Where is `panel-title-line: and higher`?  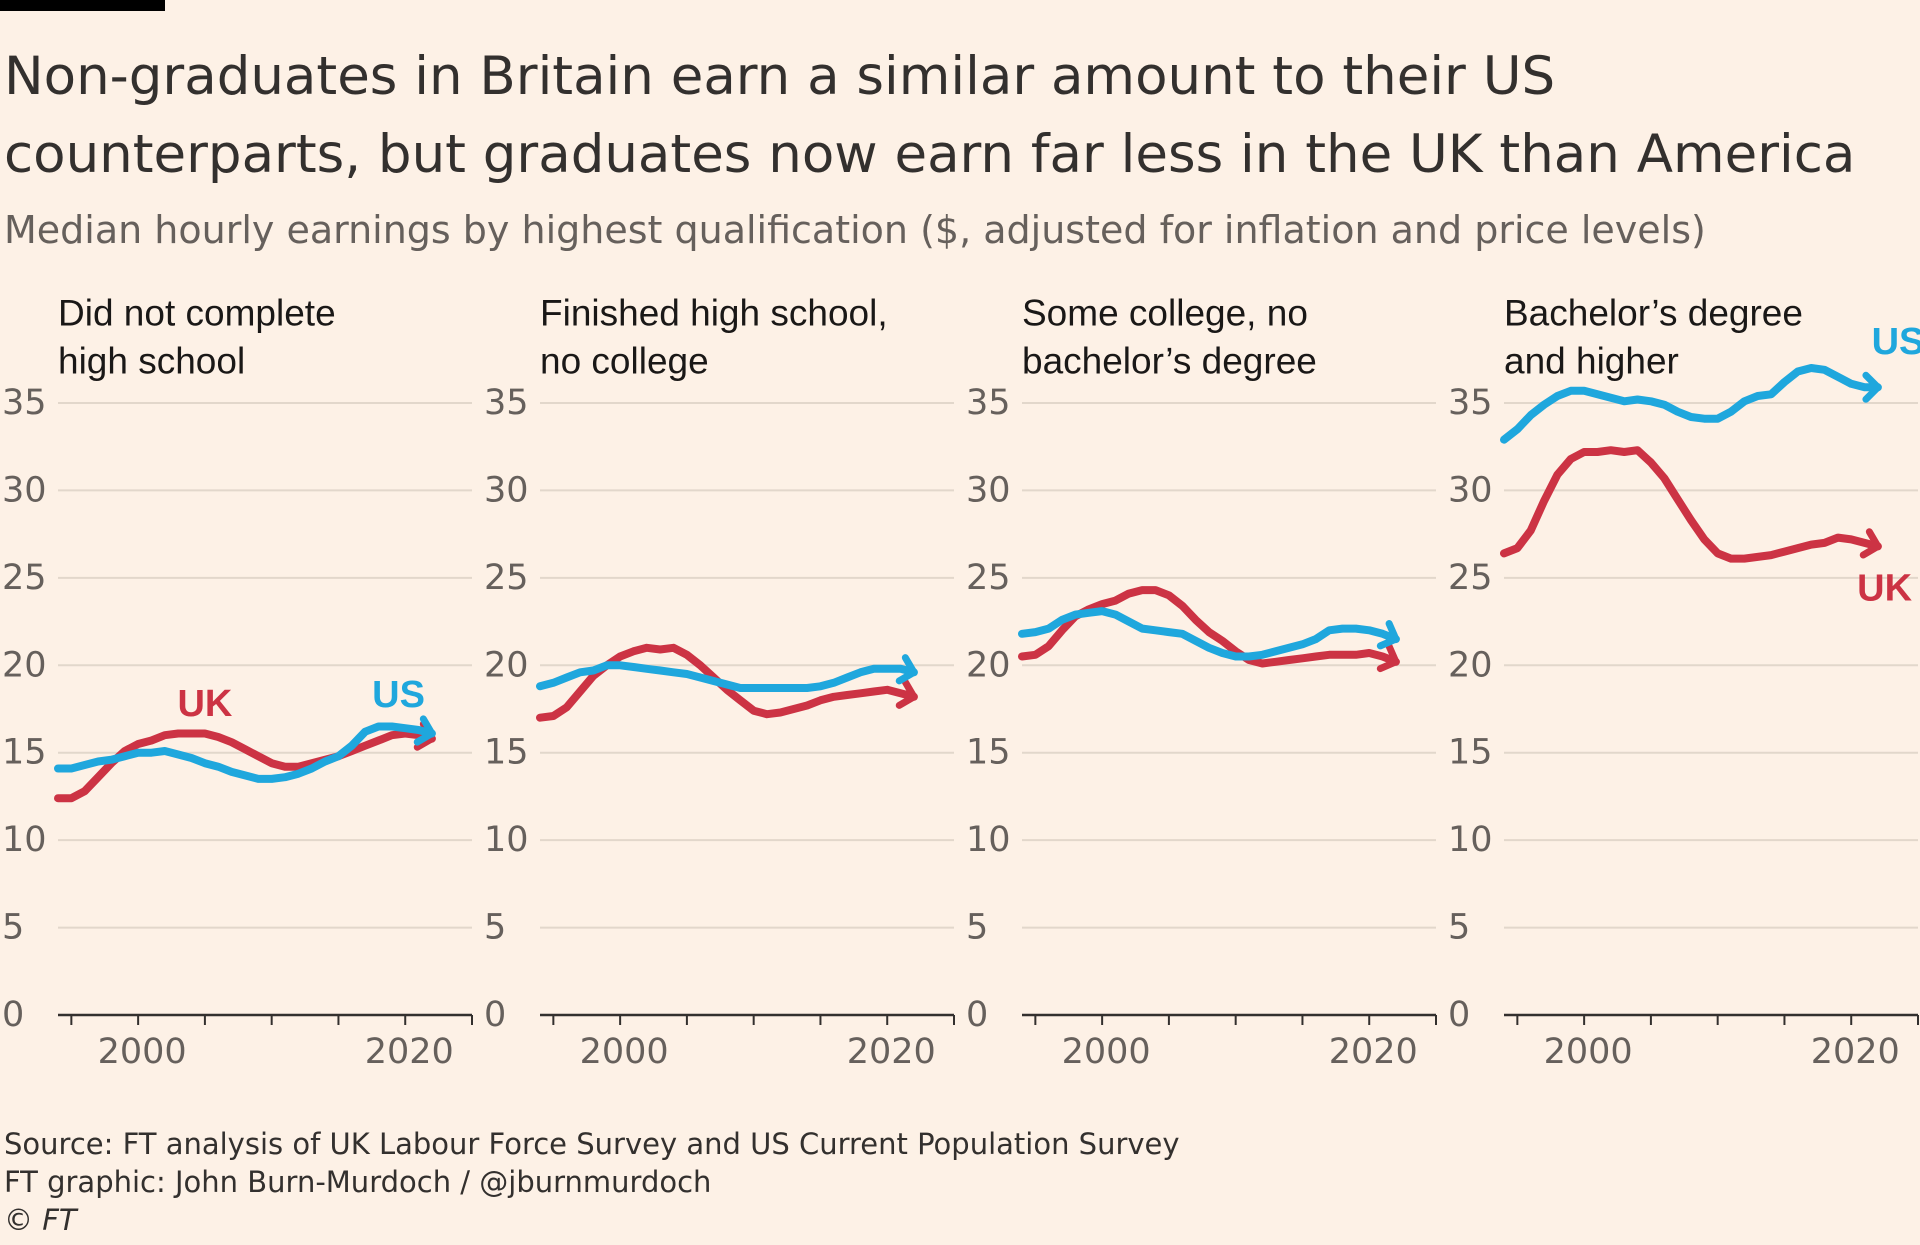
panel-title-line: and higher is located at coordinates (1591, 361).